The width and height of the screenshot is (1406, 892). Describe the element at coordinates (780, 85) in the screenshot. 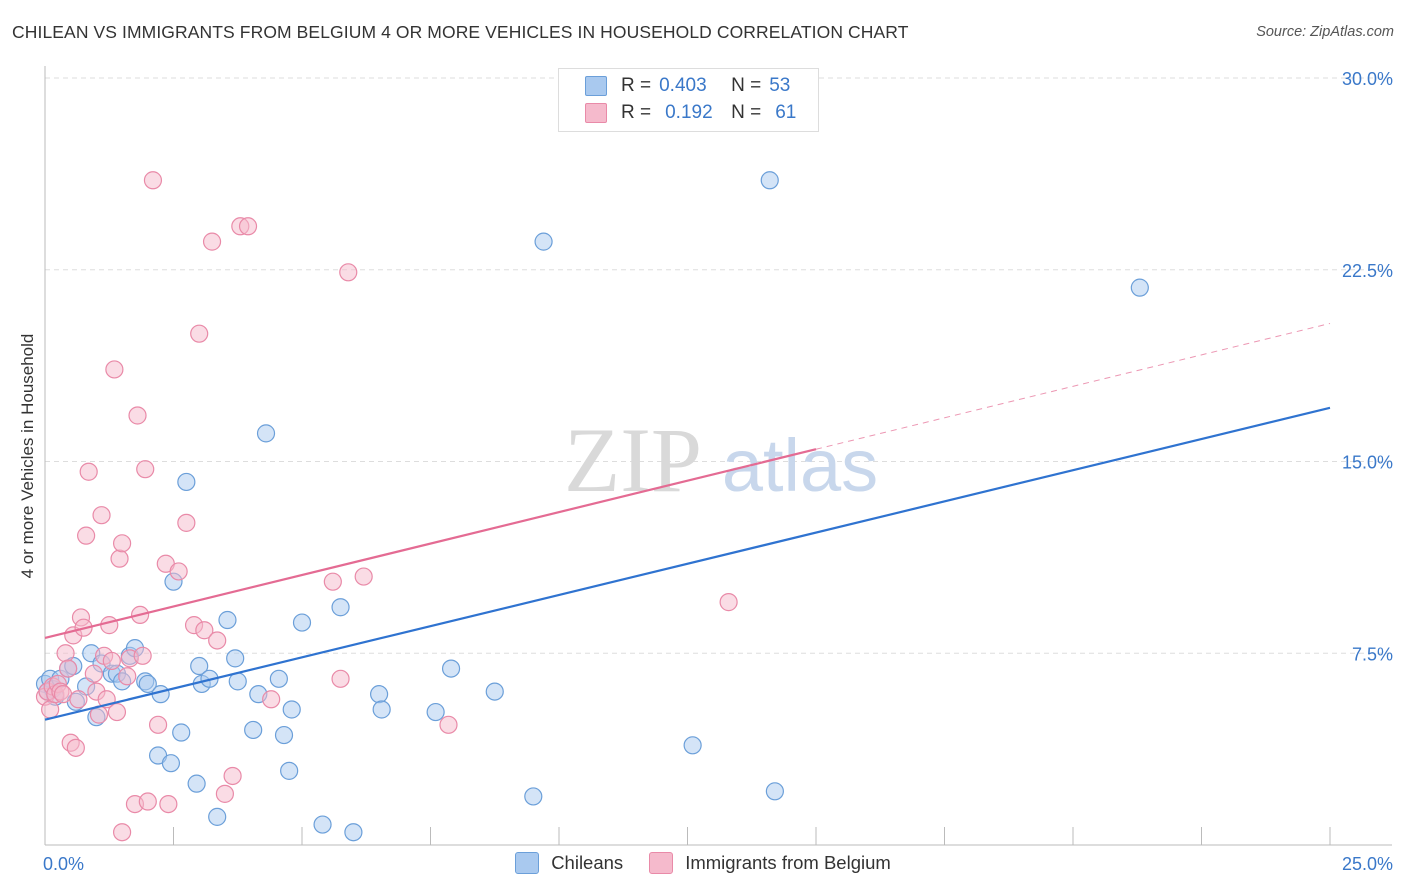

I see `legend-n-value: 53` at that location.